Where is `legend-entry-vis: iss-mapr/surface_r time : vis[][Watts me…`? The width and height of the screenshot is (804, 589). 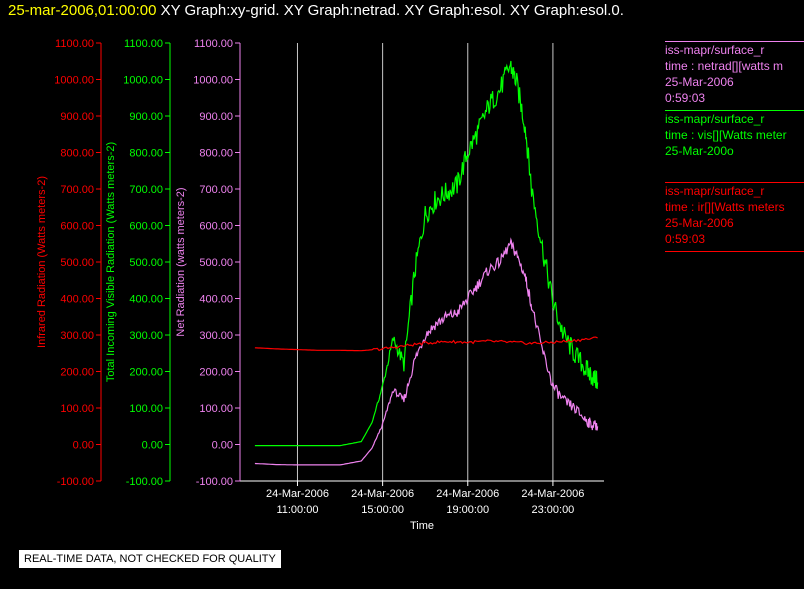
legend-entry-vis: iss-mapr/surface_r time : vis[][Watts me… is located at coordinates (734, 134).